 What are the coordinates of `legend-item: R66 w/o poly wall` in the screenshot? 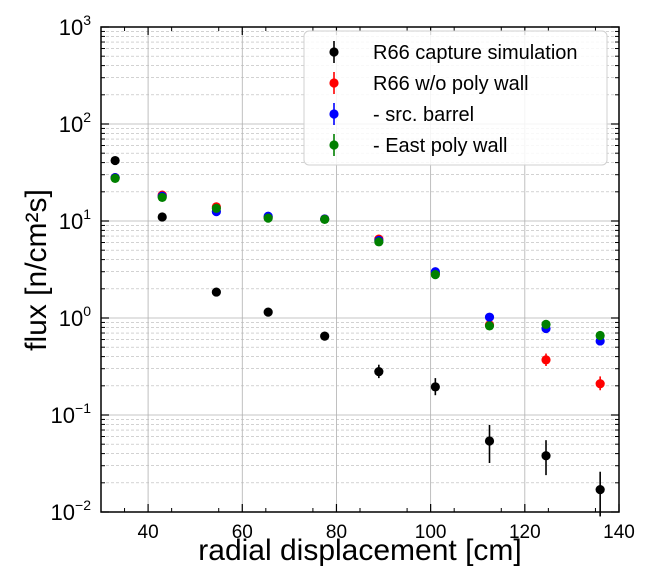 It's located at (429, 83).